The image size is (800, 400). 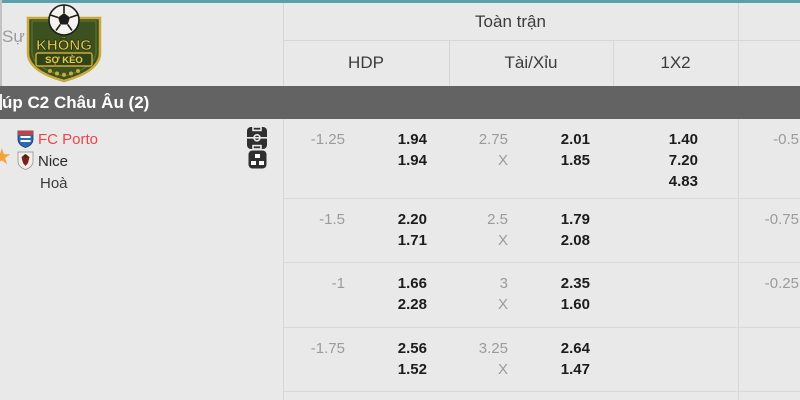 What do you see at coordinates (64, 60) in the screenshot?
I see `logo-text-line2: SỢ KÈO` at bounding box center [64, 60].